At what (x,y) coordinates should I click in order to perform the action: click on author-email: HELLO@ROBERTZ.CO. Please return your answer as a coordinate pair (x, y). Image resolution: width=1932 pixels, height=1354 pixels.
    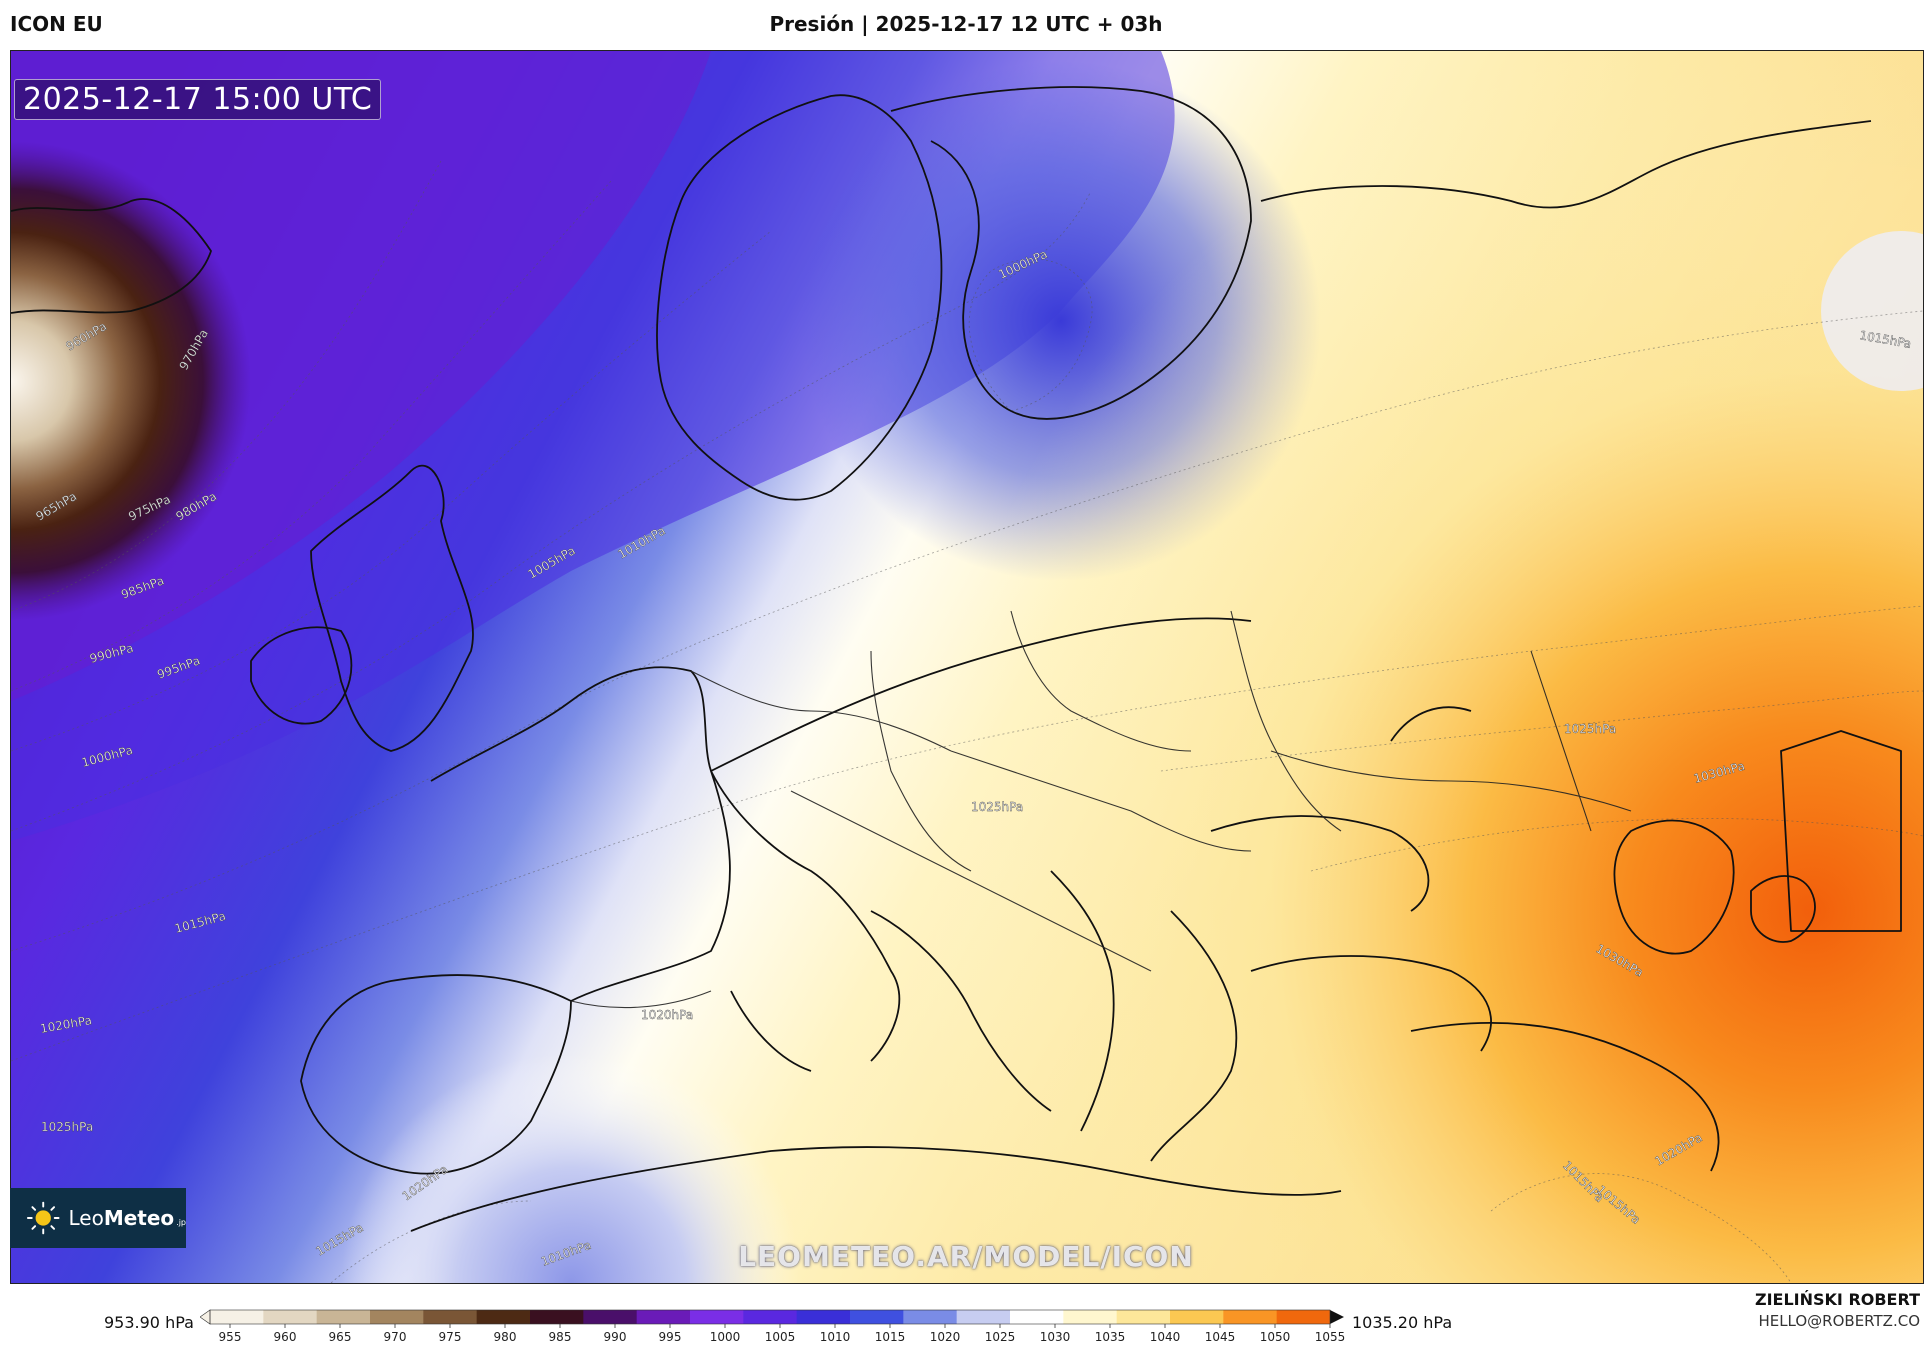
    Looking at the image, I should click on (1839, 1321).